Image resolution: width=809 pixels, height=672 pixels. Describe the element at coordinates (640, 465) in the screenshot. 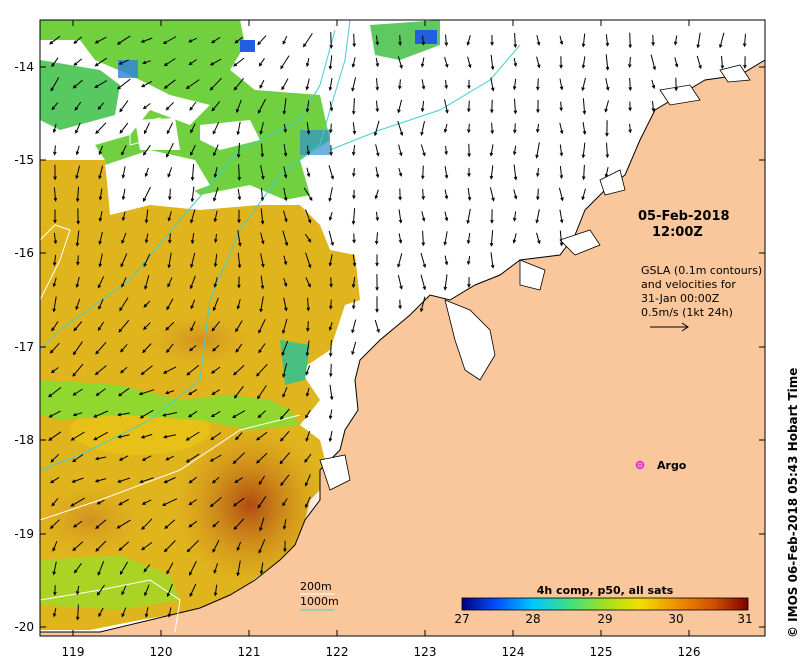

I see `argo-marker` at that location.